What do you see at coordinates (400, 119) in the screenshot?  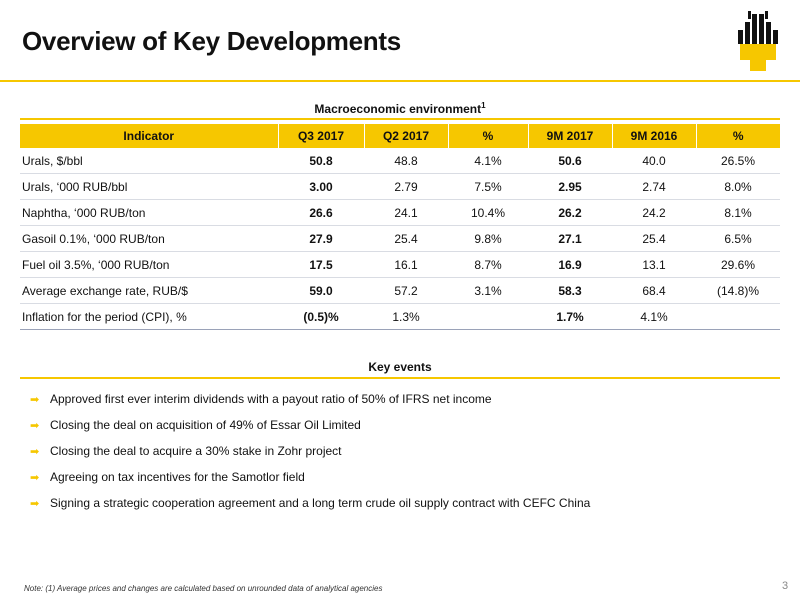 I see `macro-heading-divider` at bounding box center [400, 119].